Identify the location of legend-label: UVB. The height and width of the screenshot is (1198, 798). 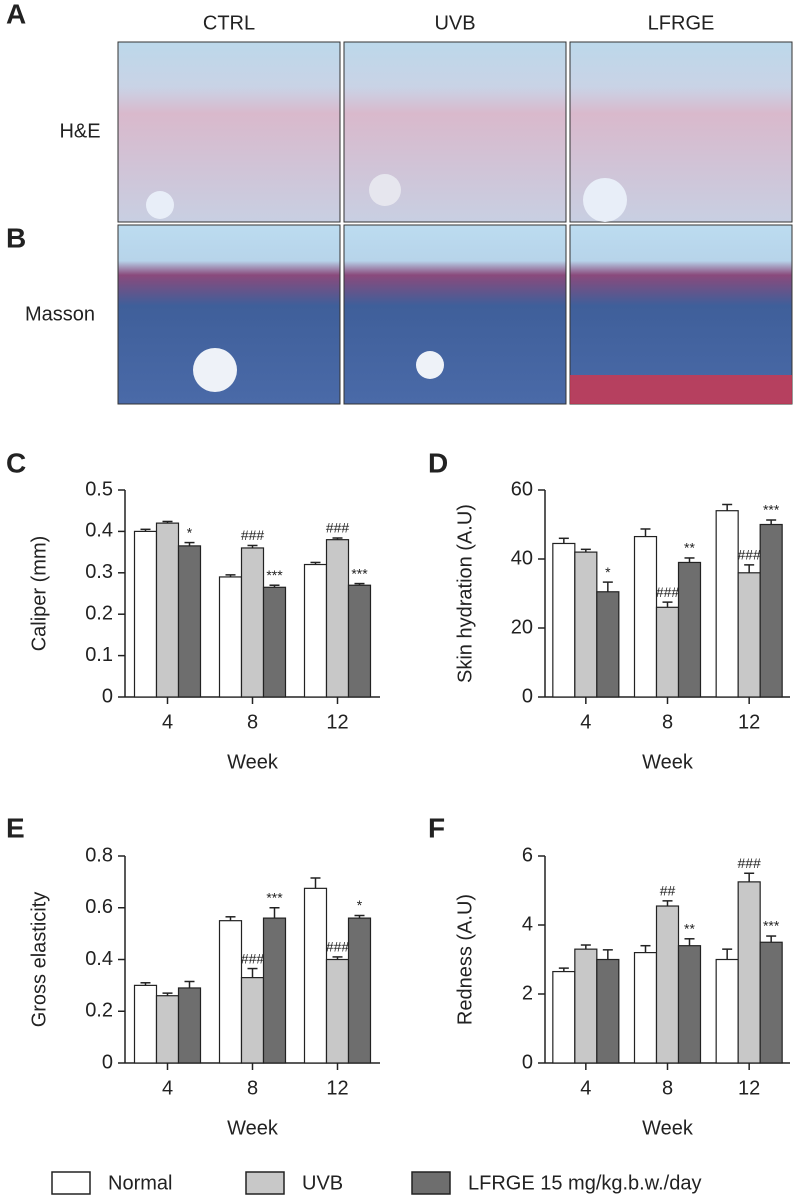
(322, 1183).